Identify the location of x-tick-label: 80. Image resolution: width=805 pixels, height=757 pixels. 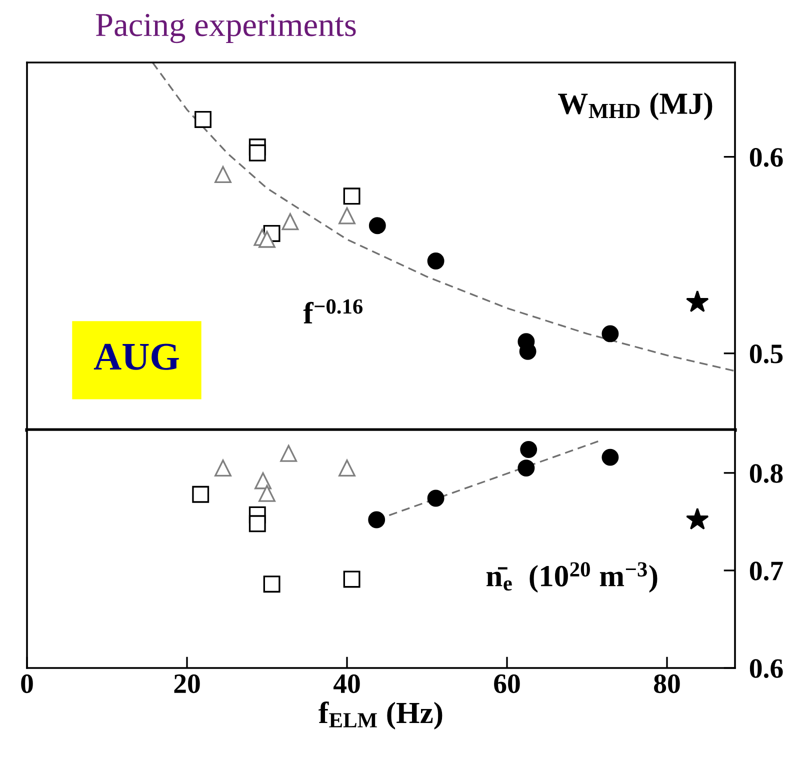
(667, 684).